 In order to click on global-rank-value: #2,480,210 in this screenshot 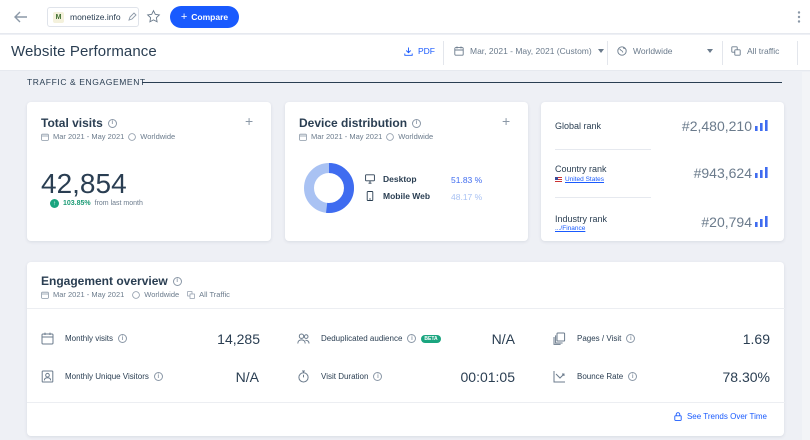, I will do `click(716, 126)`.